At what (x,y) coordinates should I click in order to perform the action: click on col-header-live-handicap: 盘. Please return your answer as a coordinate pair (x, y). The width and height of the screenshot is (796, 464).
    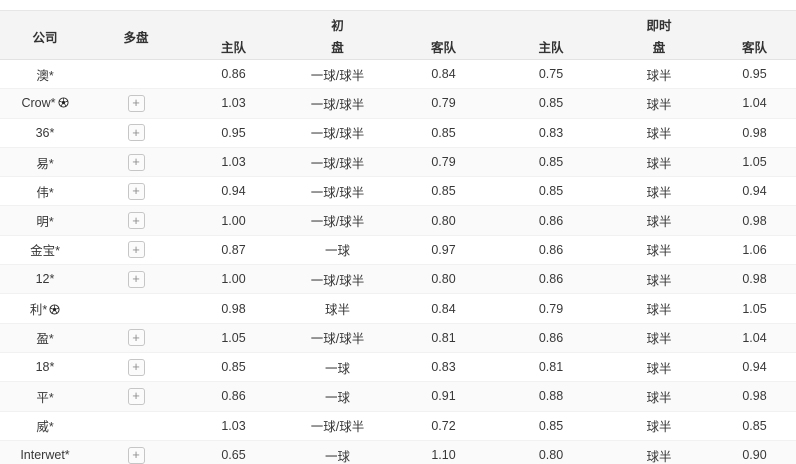
    Looking at the image, I should click on (659, 48).